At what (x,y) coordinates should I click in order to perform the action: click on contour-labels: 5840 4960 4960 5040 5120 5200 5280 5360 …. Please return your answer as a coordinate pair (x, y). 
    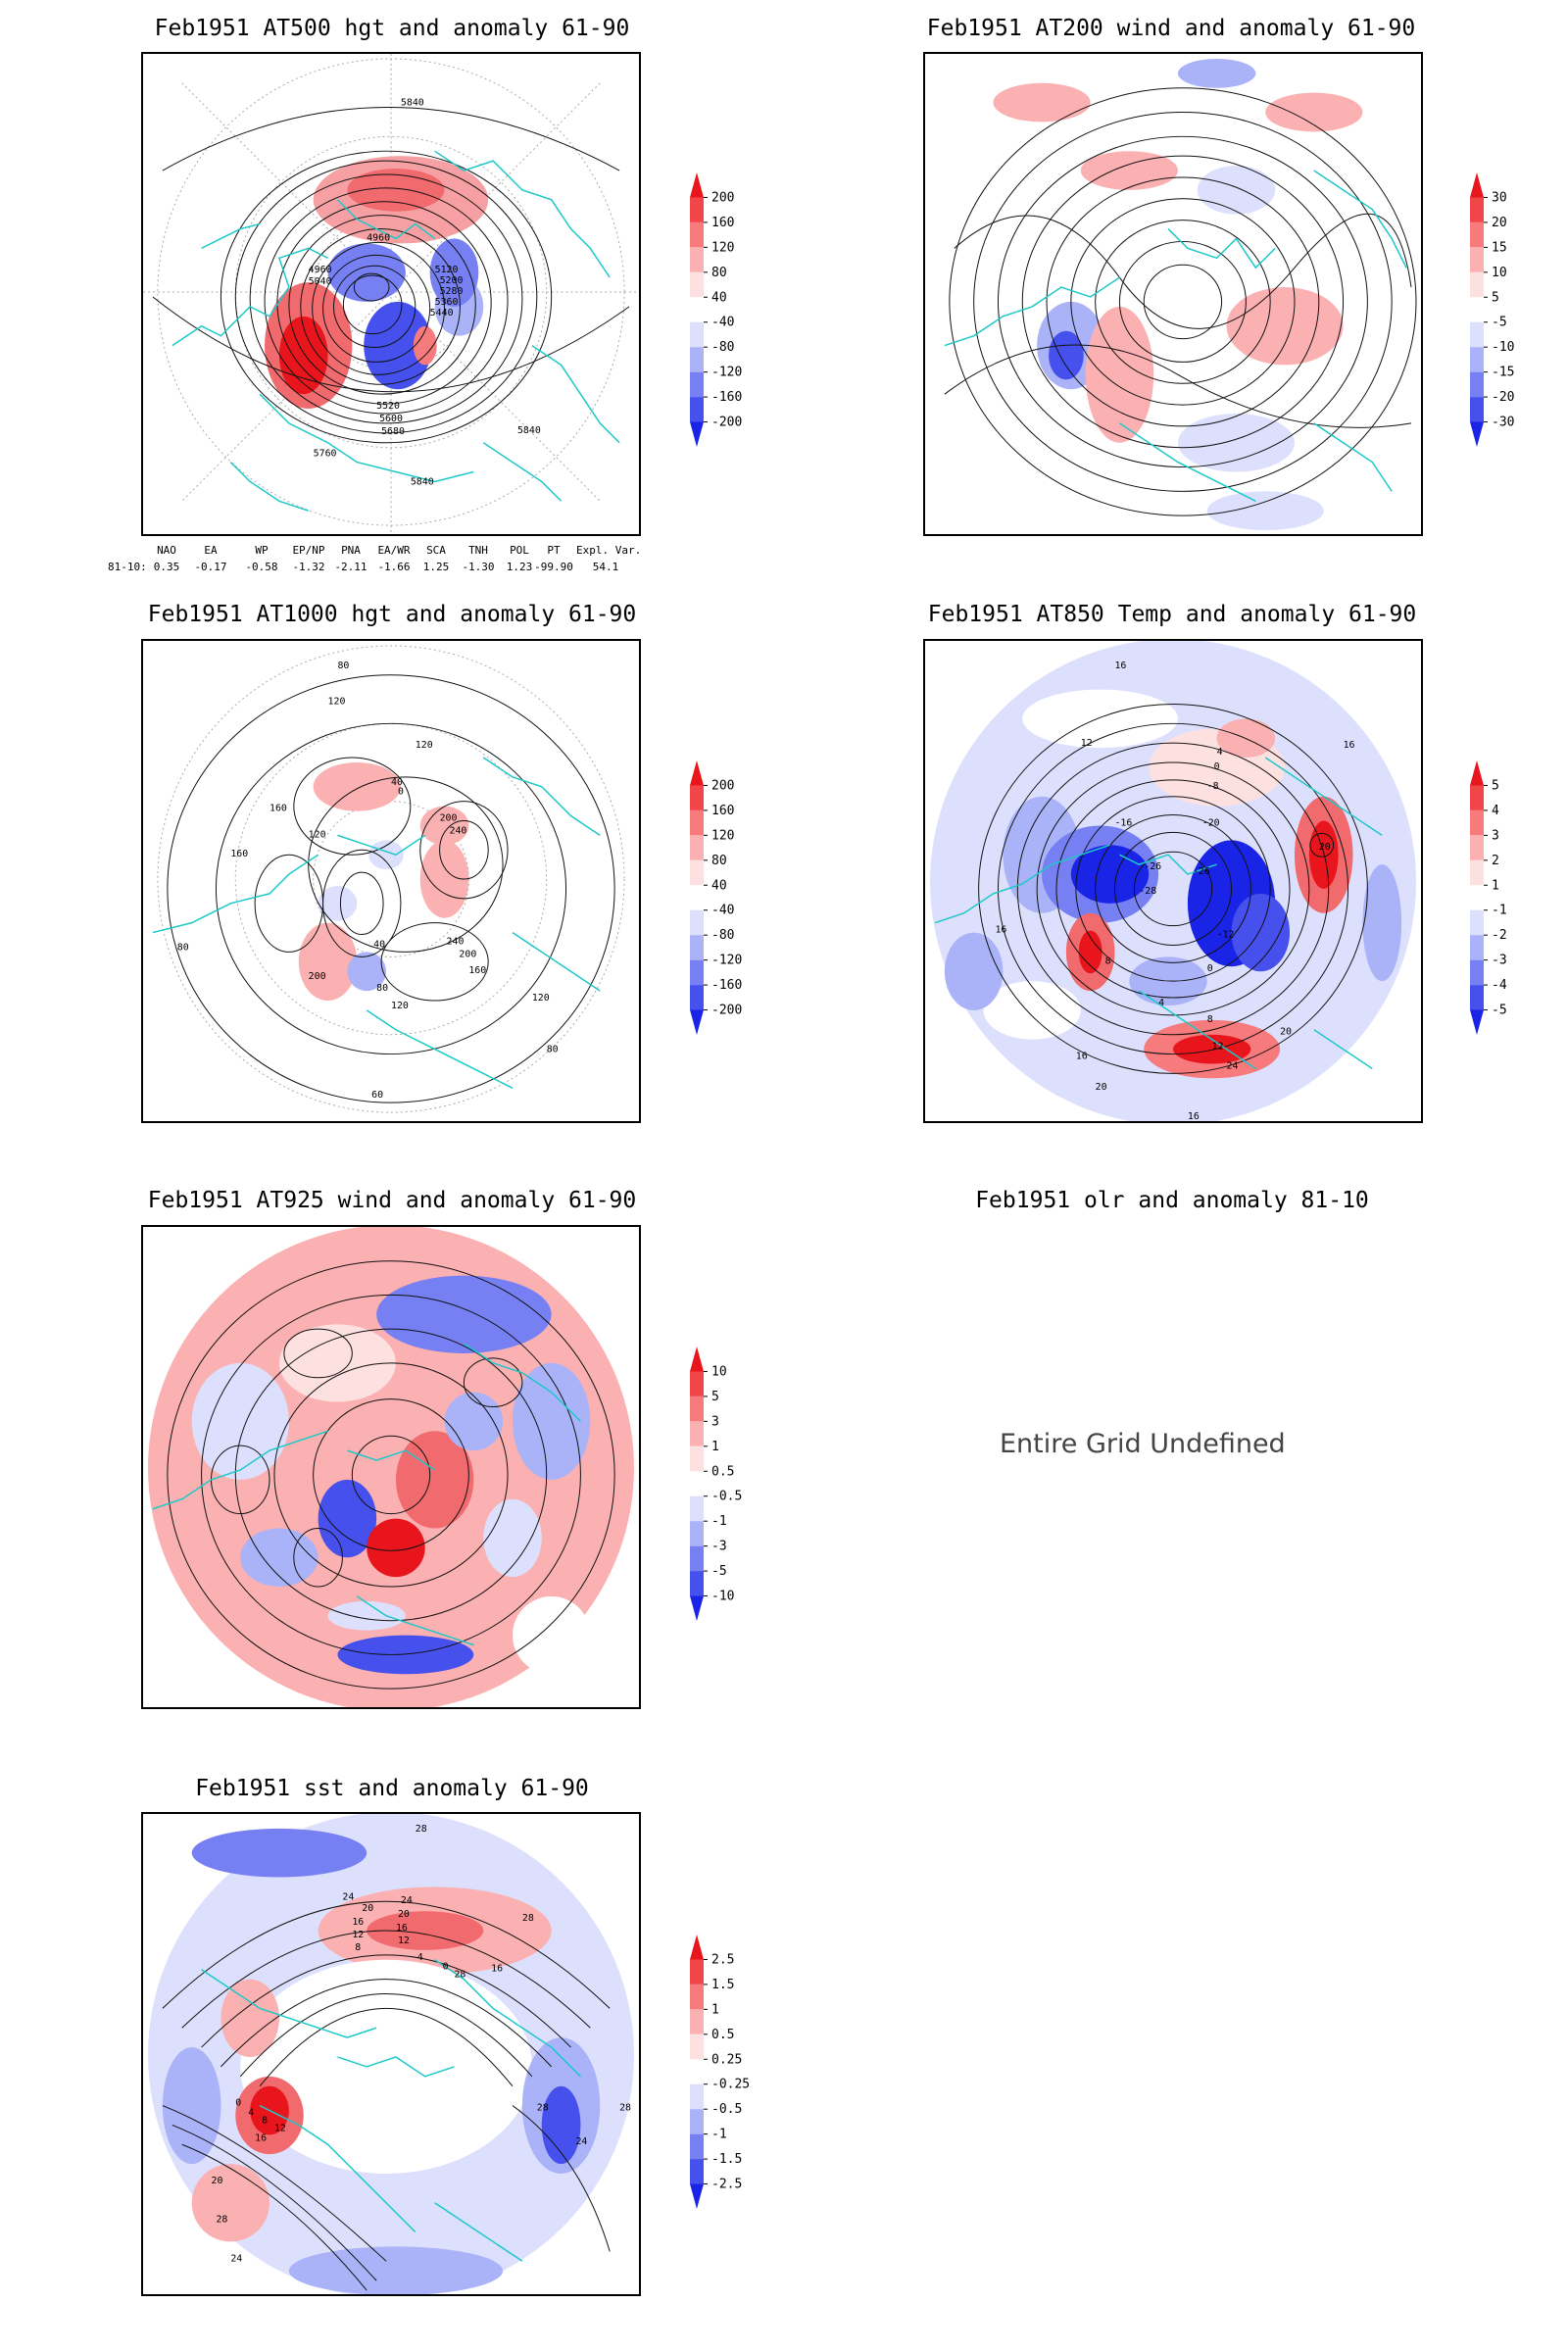
    Looking at the image, I should click on (425, 293).